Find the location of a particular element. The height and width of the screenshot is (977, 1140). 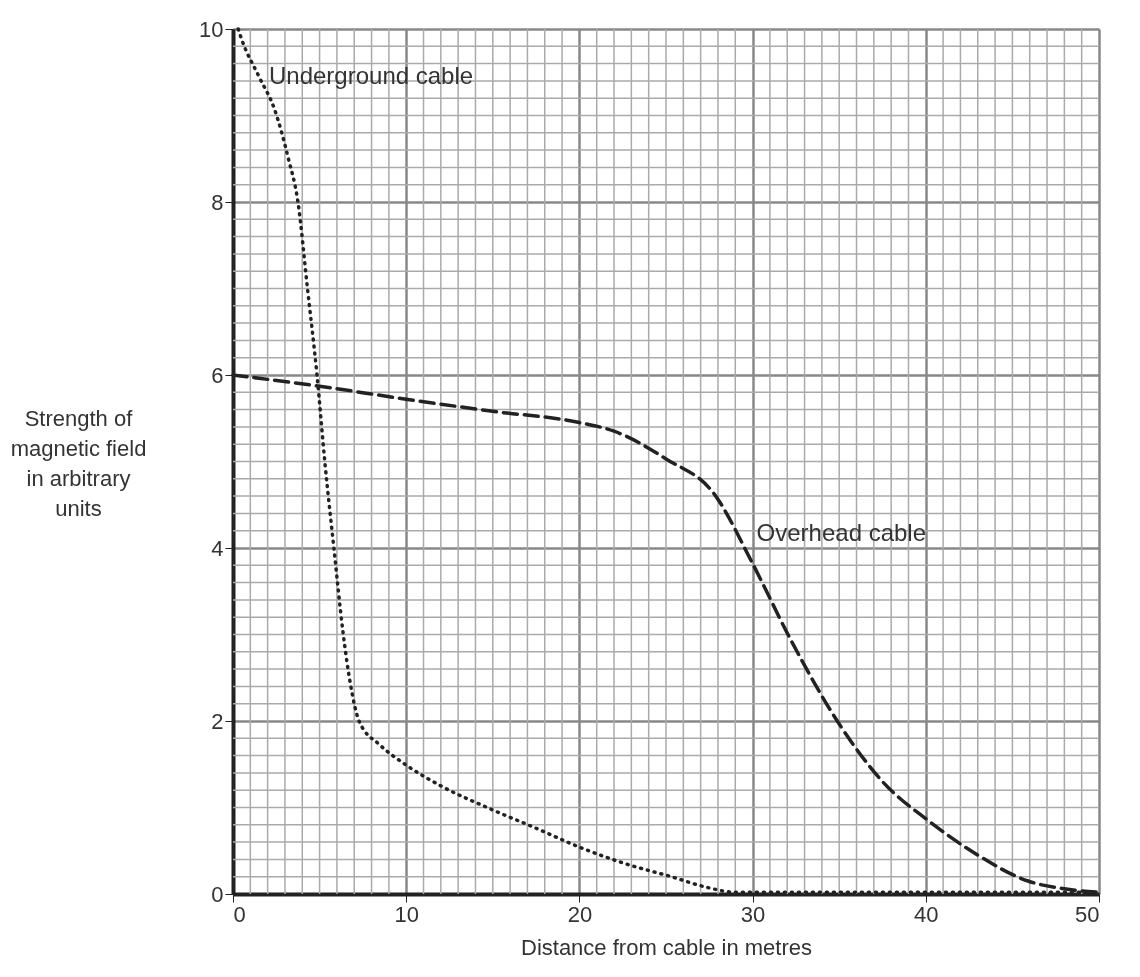

y-tick-label: 4 is located at coordinates (217, 548).